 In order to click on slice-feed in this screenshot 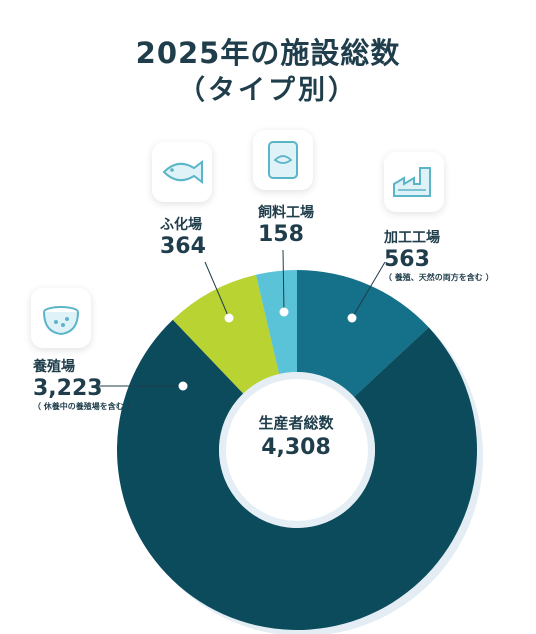, I will do `click(276, 322)`.